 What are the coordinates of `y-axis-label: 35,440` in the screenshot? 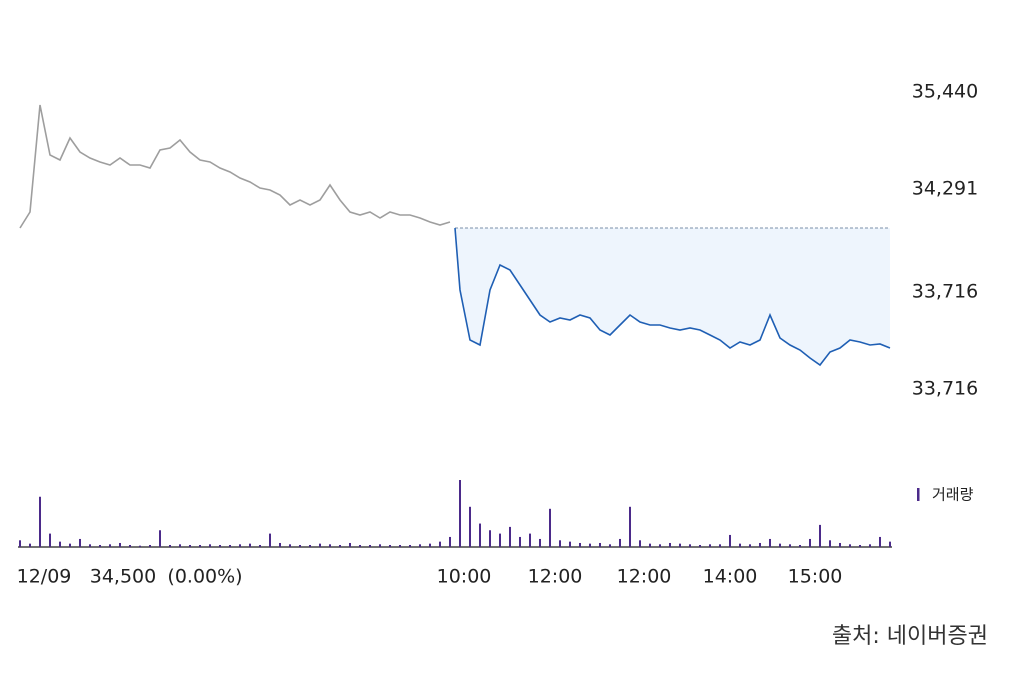 It's located at (945, 92).